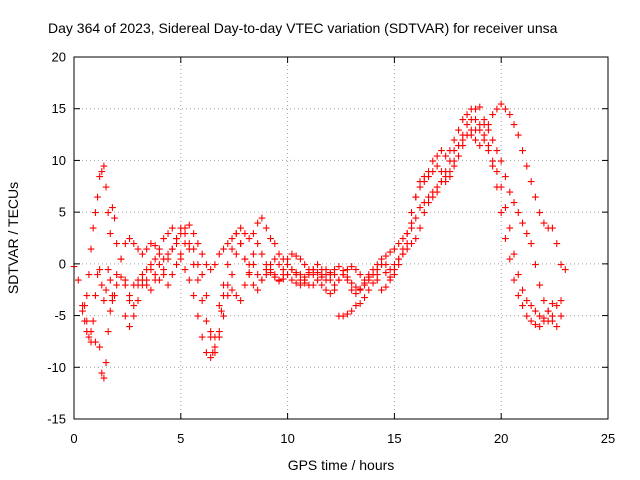 The width and height of the screenshot is (640, 480). I want to click on y-tick-label: -10, so click(56, 367).